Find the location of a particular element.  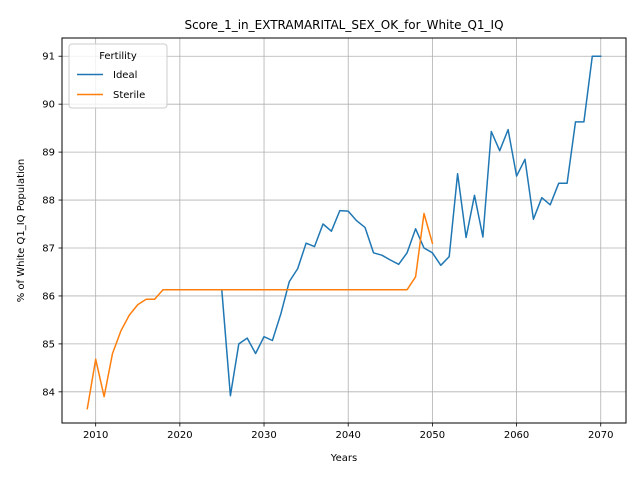

legend: Fertility Ideal Sterile is located at coordinates (118, 76).